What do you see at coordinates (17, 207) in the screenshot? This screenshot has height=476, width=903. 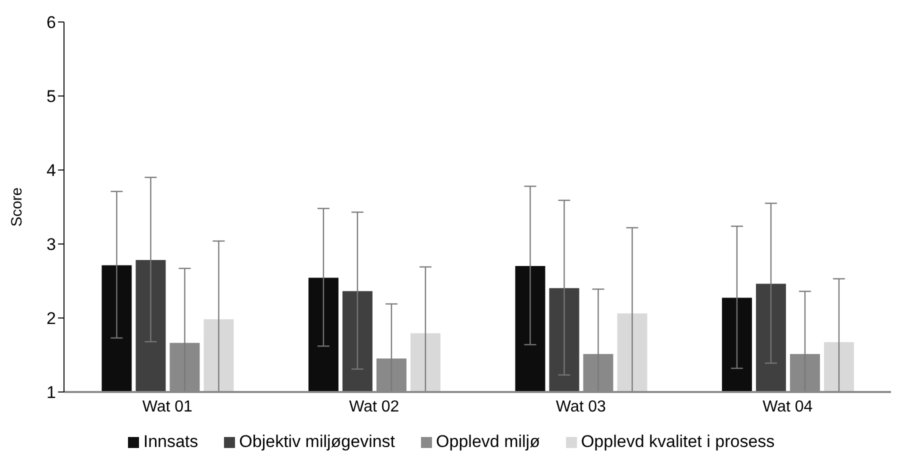 I see `y-axis-title: Score` at bounding box center [17, 207].